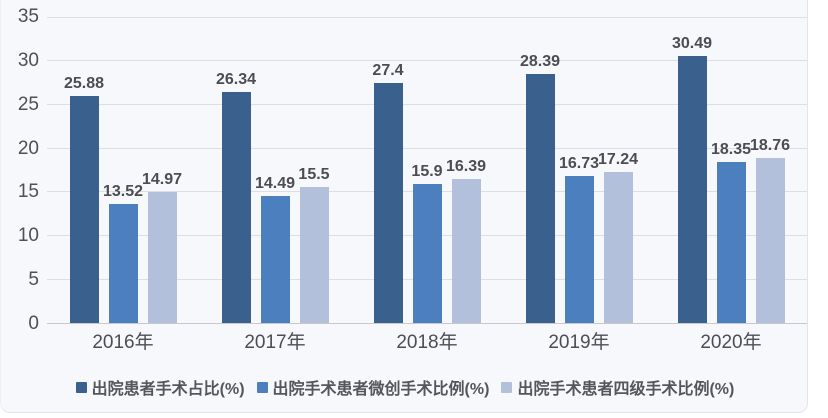  Describe the element at coordinates (28, 191) in the screenshot. I see `y-tick-15: 15` at that location.